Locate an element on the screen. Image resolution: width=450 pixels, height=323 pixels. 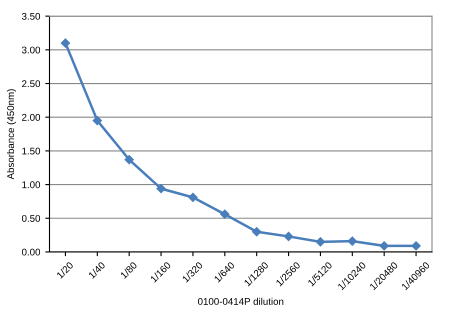
y-tick-label: 2.50 is located at coordinates (31, 84).